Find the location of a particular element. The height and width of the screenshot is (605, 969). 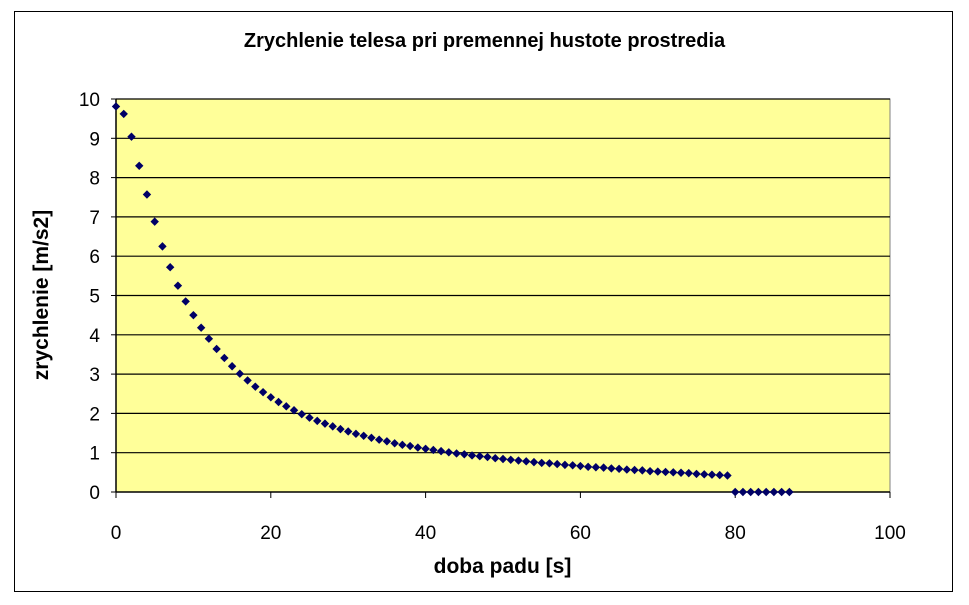

y-tick-label: 6 is located at coordinates (94, 257).